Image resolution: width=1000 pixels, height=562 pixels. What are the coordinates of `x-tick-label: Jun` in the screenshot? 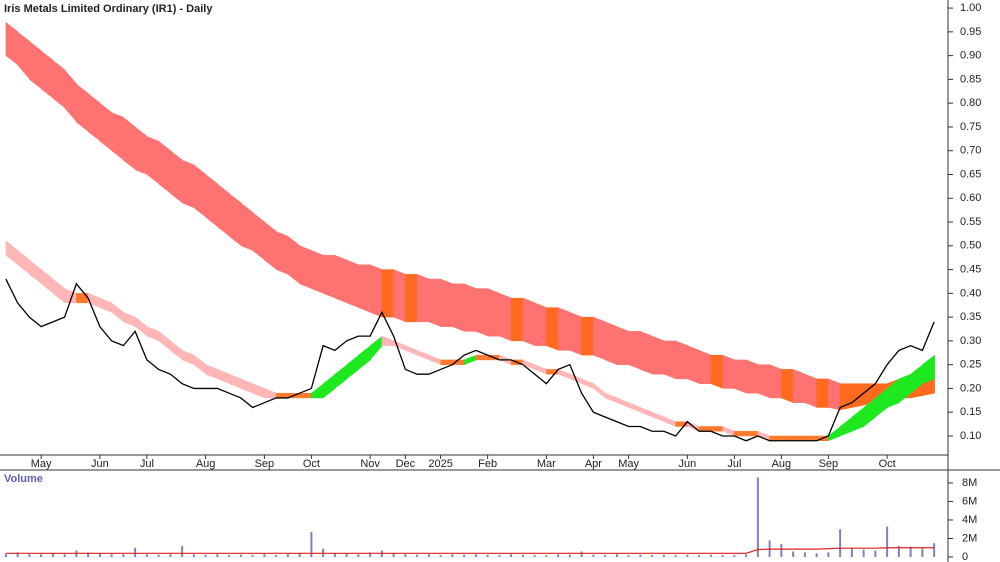 It's located at (688, 464).